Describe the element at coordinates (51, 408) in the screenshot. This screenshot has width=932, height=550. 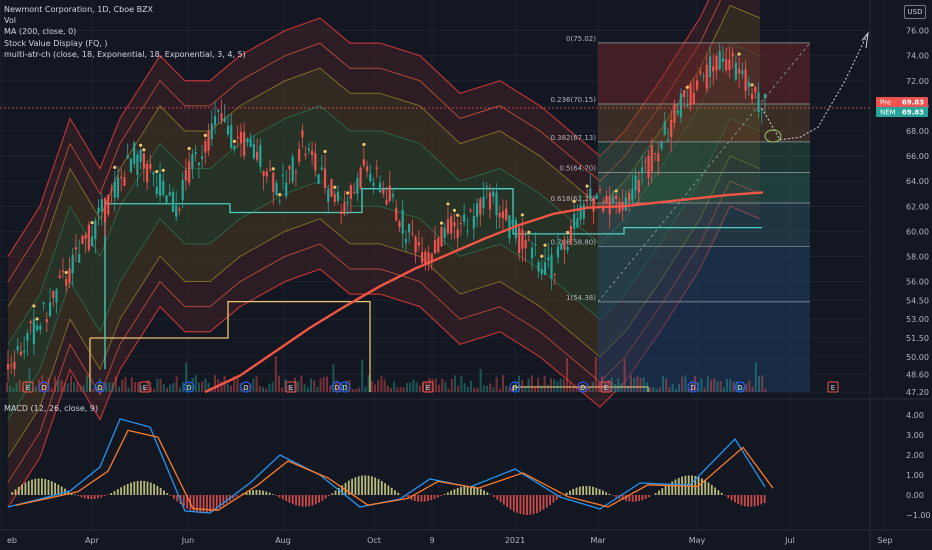
I see `macd-legend: MACD (12, 26, close, 9)` at that location.